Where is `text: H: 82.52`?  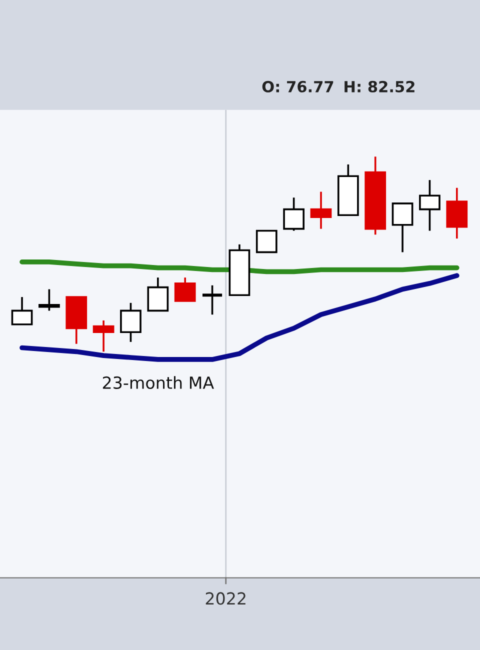
text: H: 82.52 is located at coordinates (379, 86).